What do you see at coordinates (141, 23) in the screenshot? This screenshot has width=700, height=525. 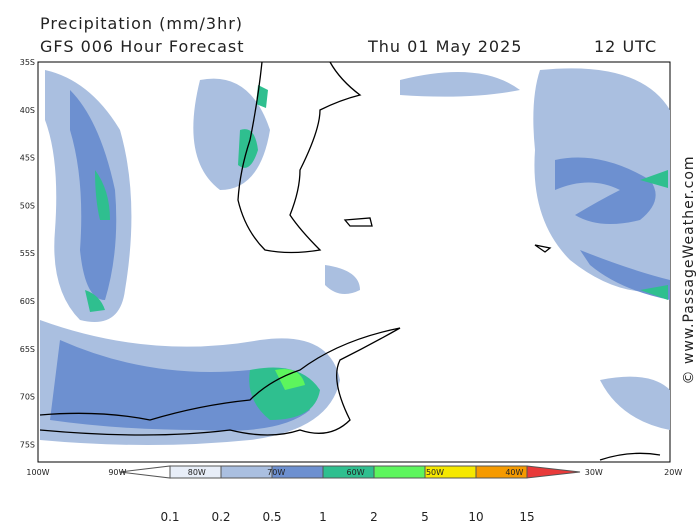 I see `title: Precipitation (mm/3hr)` at bounding box center [141, 23].